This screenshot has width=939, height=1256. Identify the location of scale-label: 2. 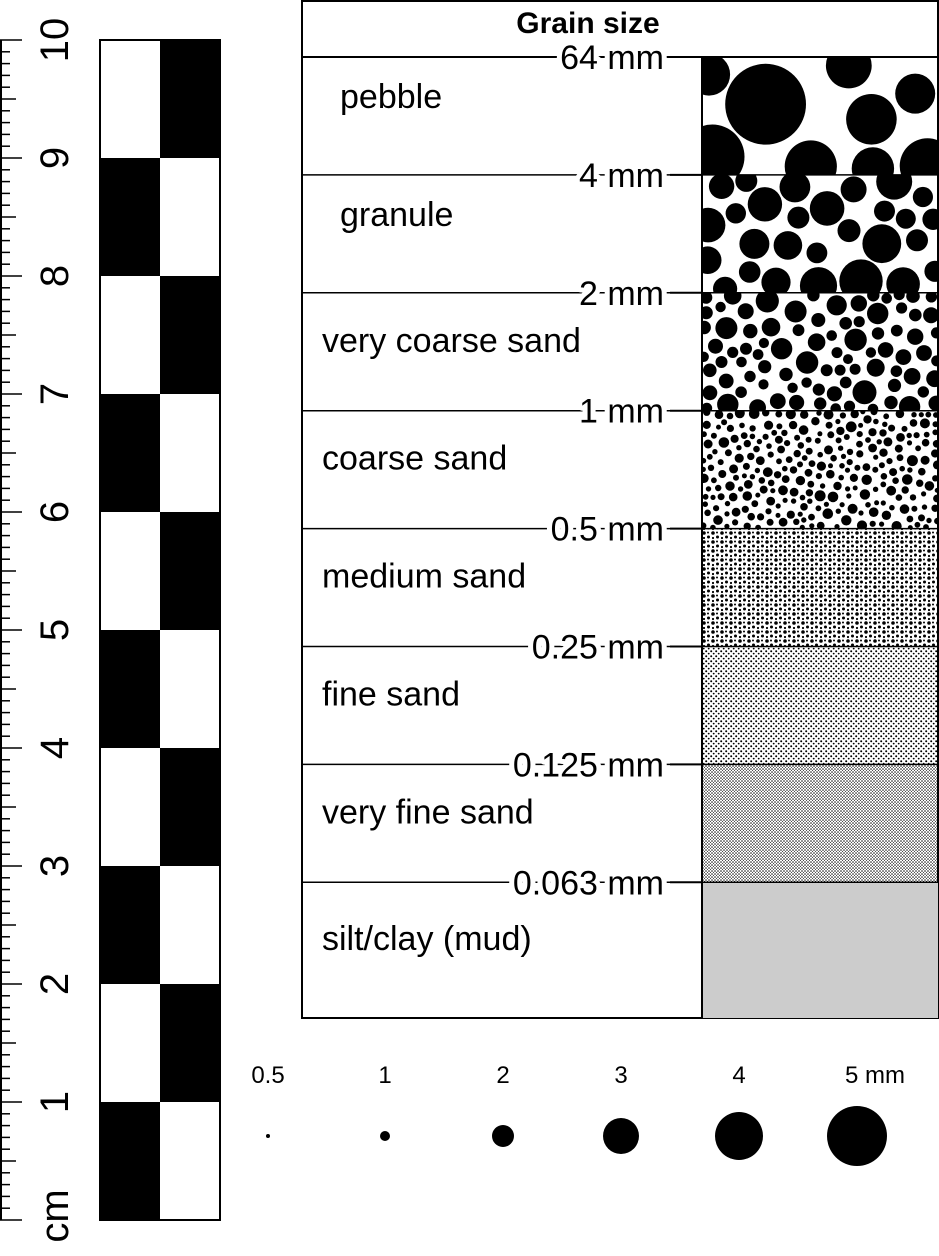
(502, 1075).